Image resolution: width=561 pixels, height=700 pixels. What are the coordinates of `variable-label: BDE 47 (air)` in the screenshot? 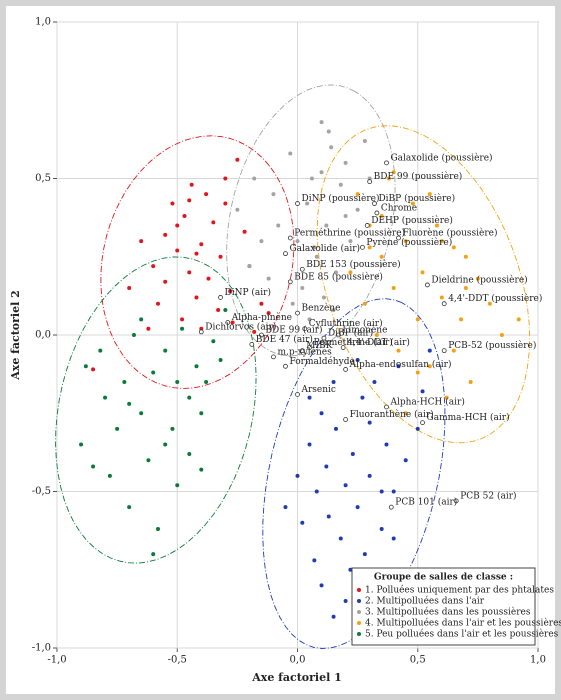 It's located at (284, 339).